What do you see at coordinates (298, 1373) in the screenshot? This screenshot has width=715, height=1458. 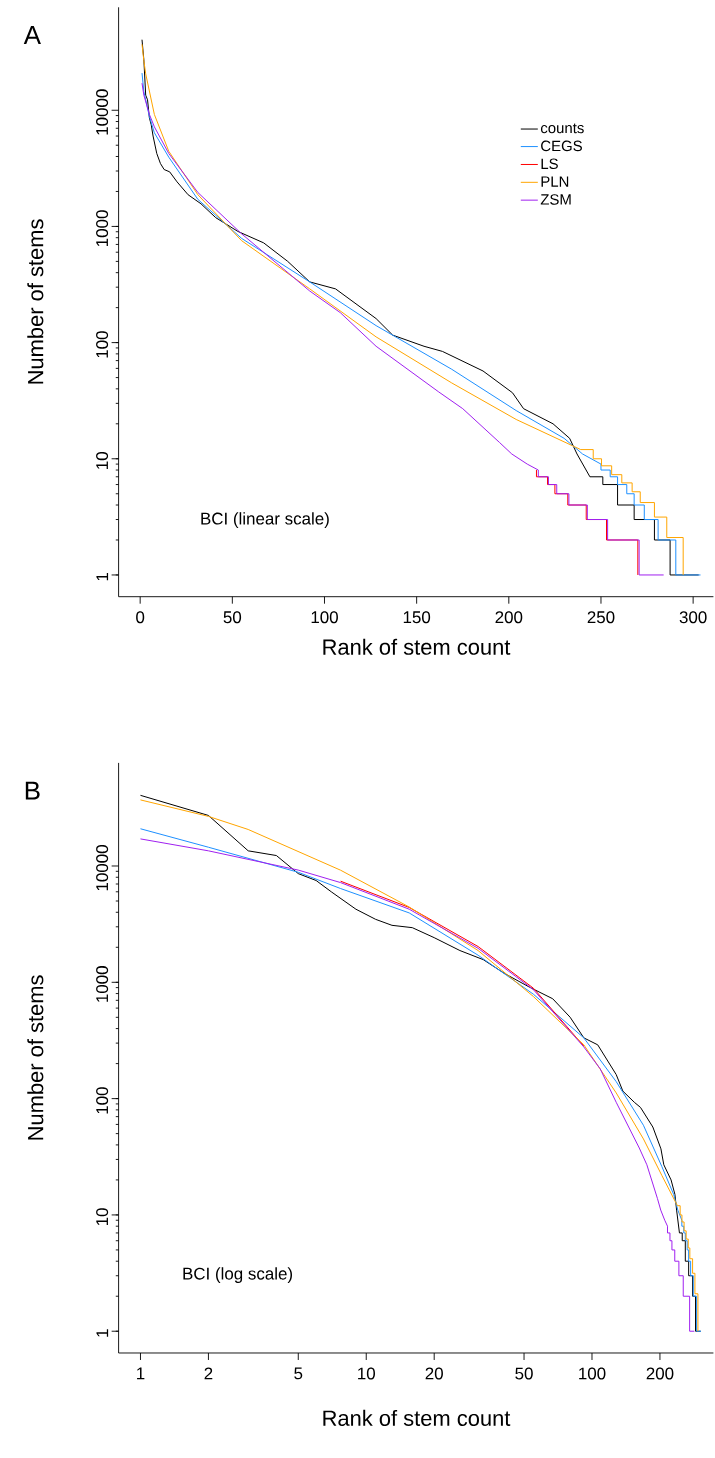 I see `x-tick-label: 5` at bounding box center [298, 1373].